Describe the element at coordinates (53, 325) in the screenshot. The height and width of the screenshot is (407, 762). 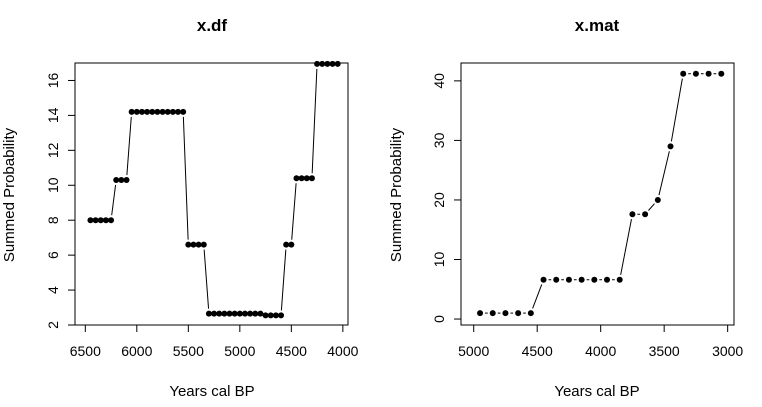
I see `y-tick-label: 2` at that location.